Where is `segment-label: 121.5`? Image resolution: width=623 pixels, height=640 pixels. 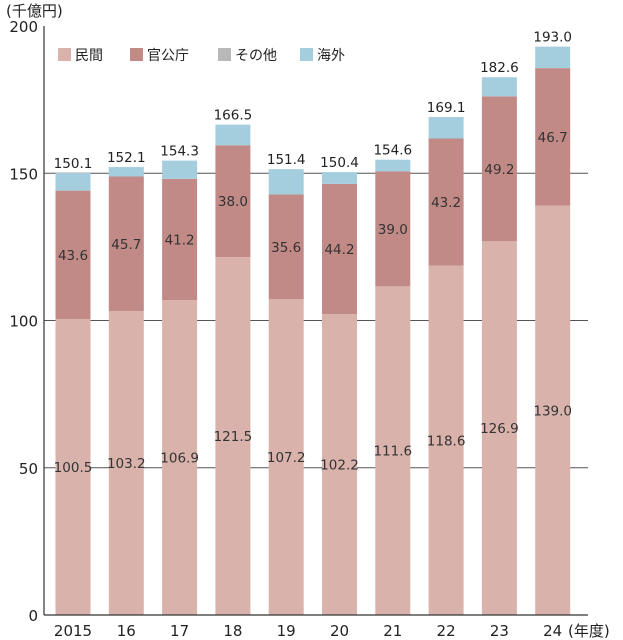 segment-label: 121.5 is located at coordinates (233, 437).